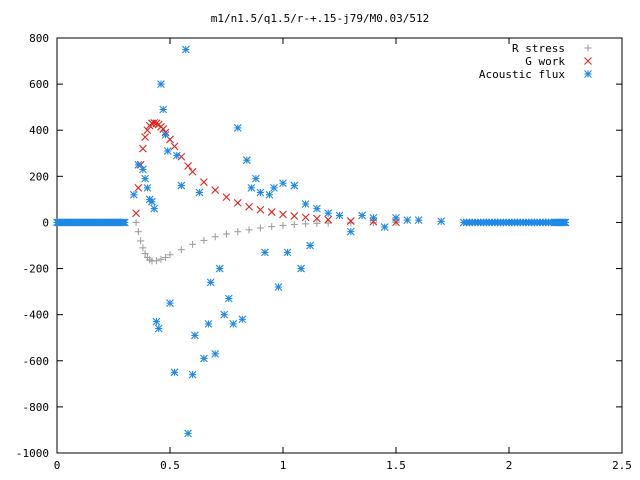 This screenshot has height=480, width=640. What do you see at coordinates (588, 48) in the screenshot?
I see `legend-marker` at bounding box center [588, 48].